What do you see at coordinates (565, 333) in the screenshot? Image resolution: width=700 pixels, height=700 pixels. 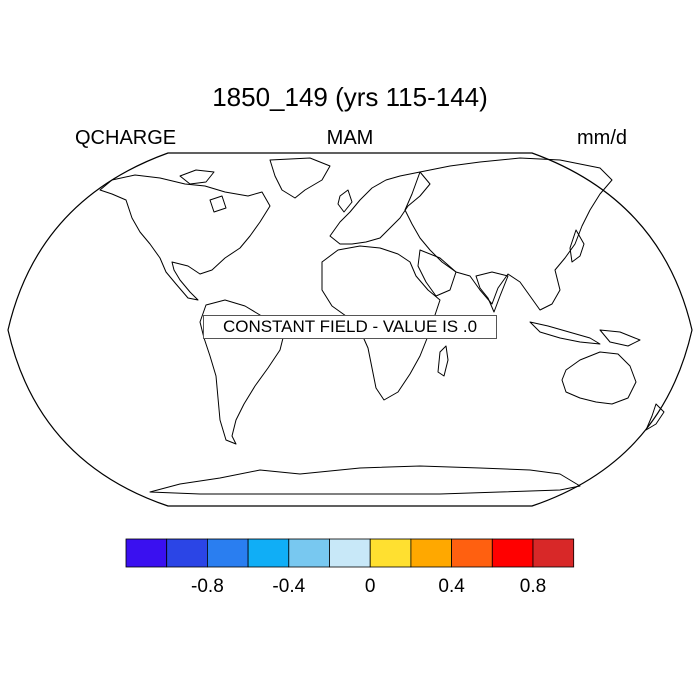 I see `coastline-indonesia` at bounding box center [565, 333].